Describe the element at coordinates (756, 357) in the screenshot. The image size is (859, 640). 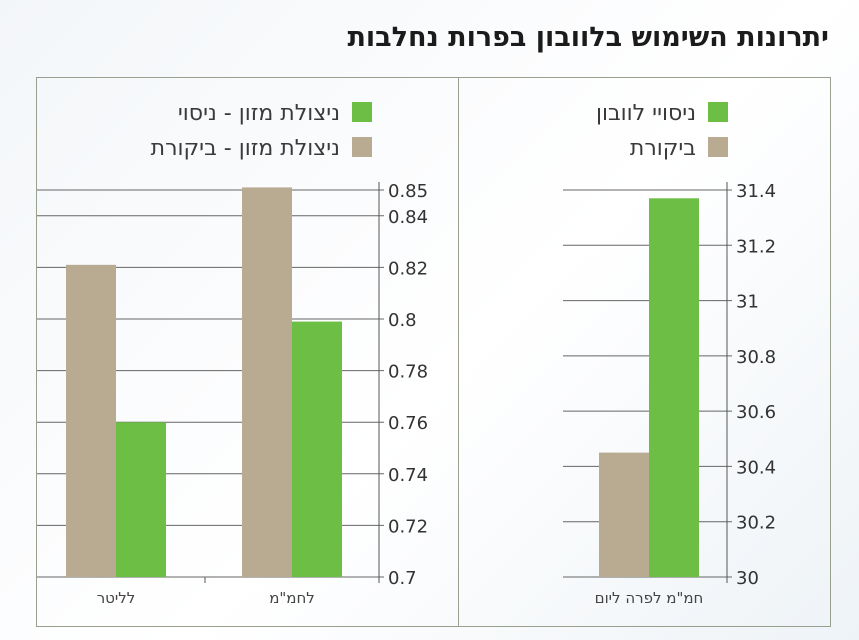
I see `y-tick-label: 30.8` at that location.